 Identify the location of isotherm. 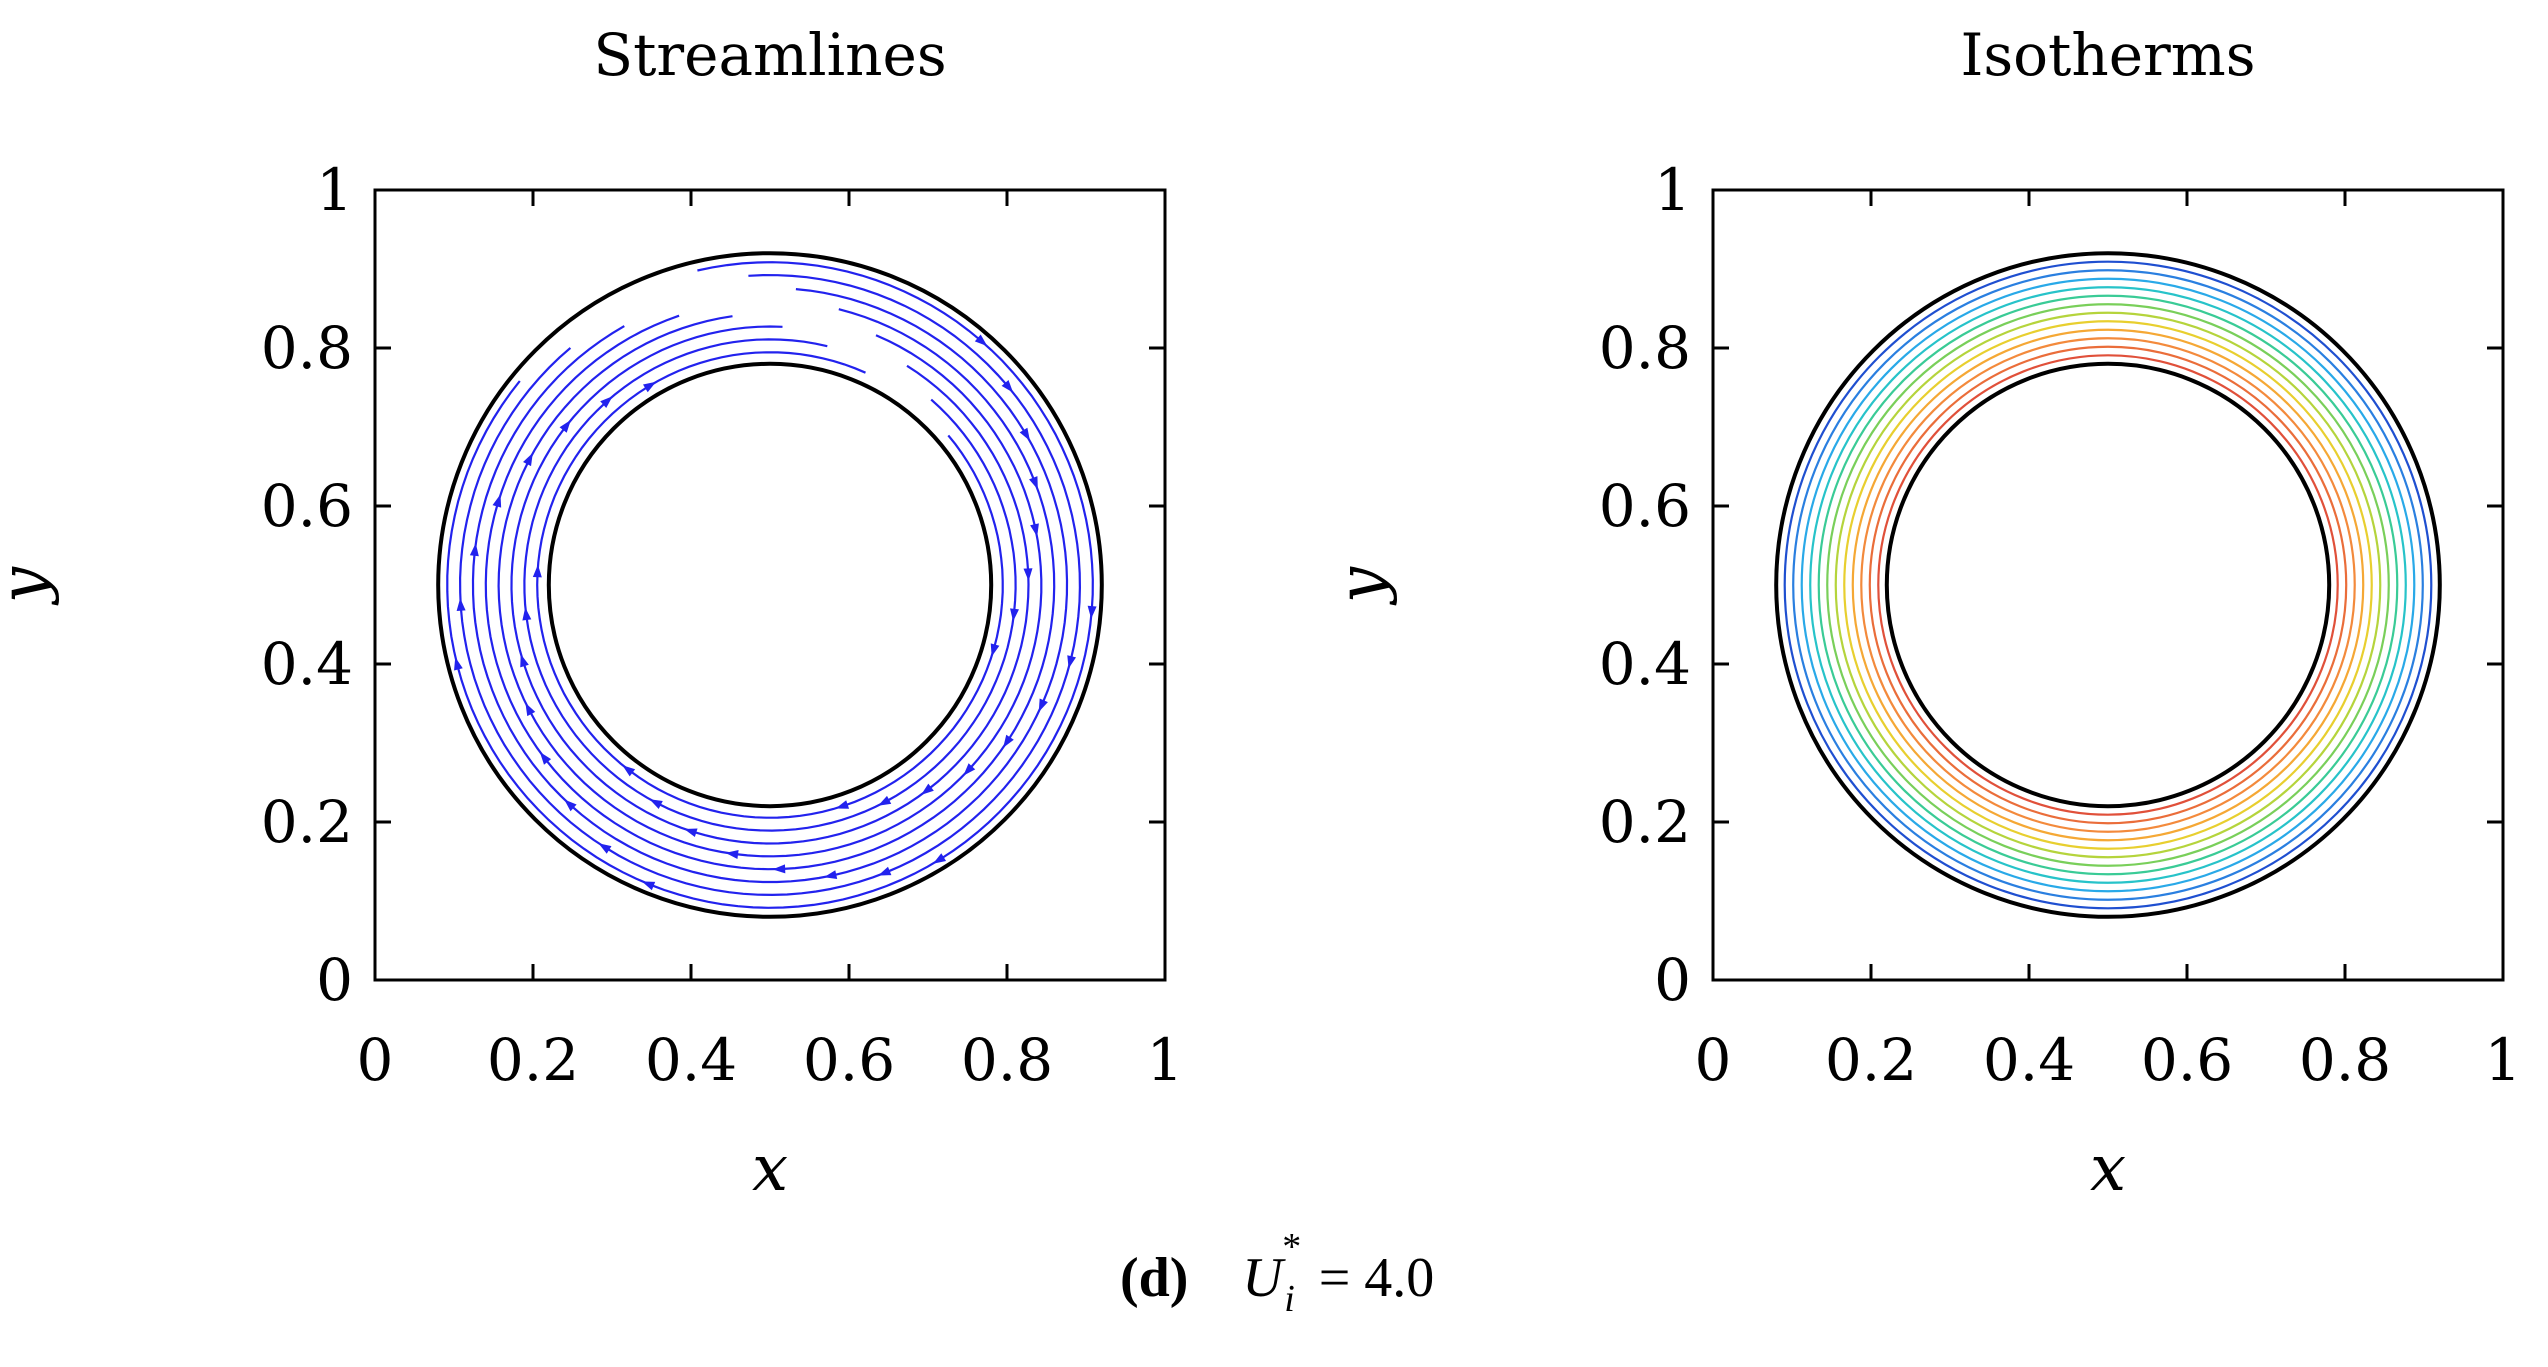
(2108, 585).